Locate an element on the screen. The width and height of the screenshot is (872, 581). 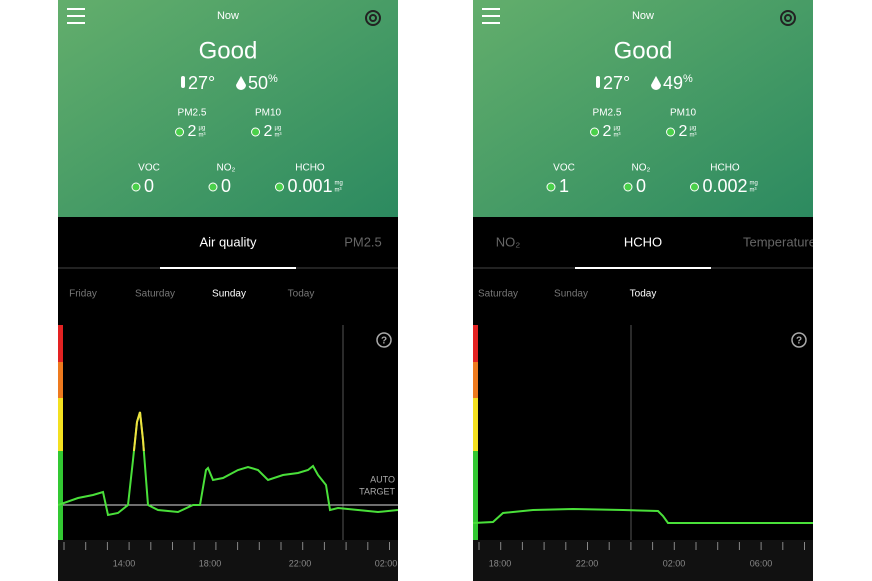
time-label: 06:00 is located at coordinates (761, 563).